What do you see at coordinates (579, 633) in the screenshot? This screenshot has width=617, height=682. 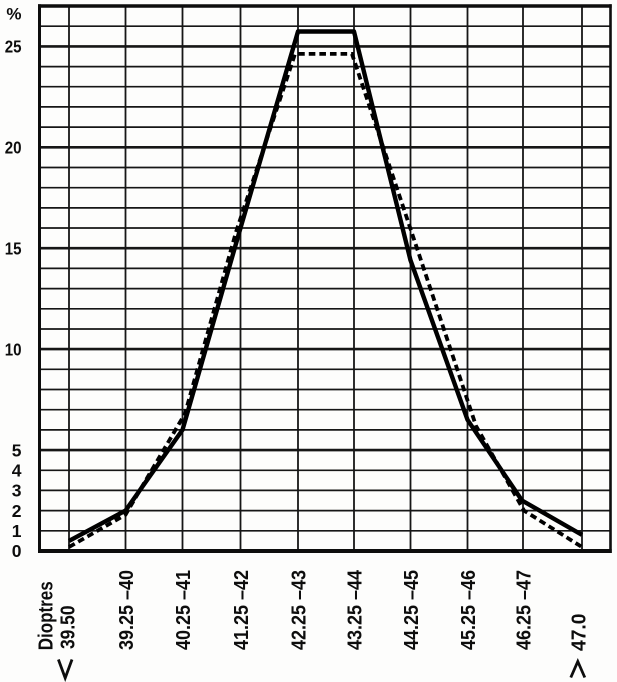 I see `svg-text: 47.0` at bounding box center [579, 633].